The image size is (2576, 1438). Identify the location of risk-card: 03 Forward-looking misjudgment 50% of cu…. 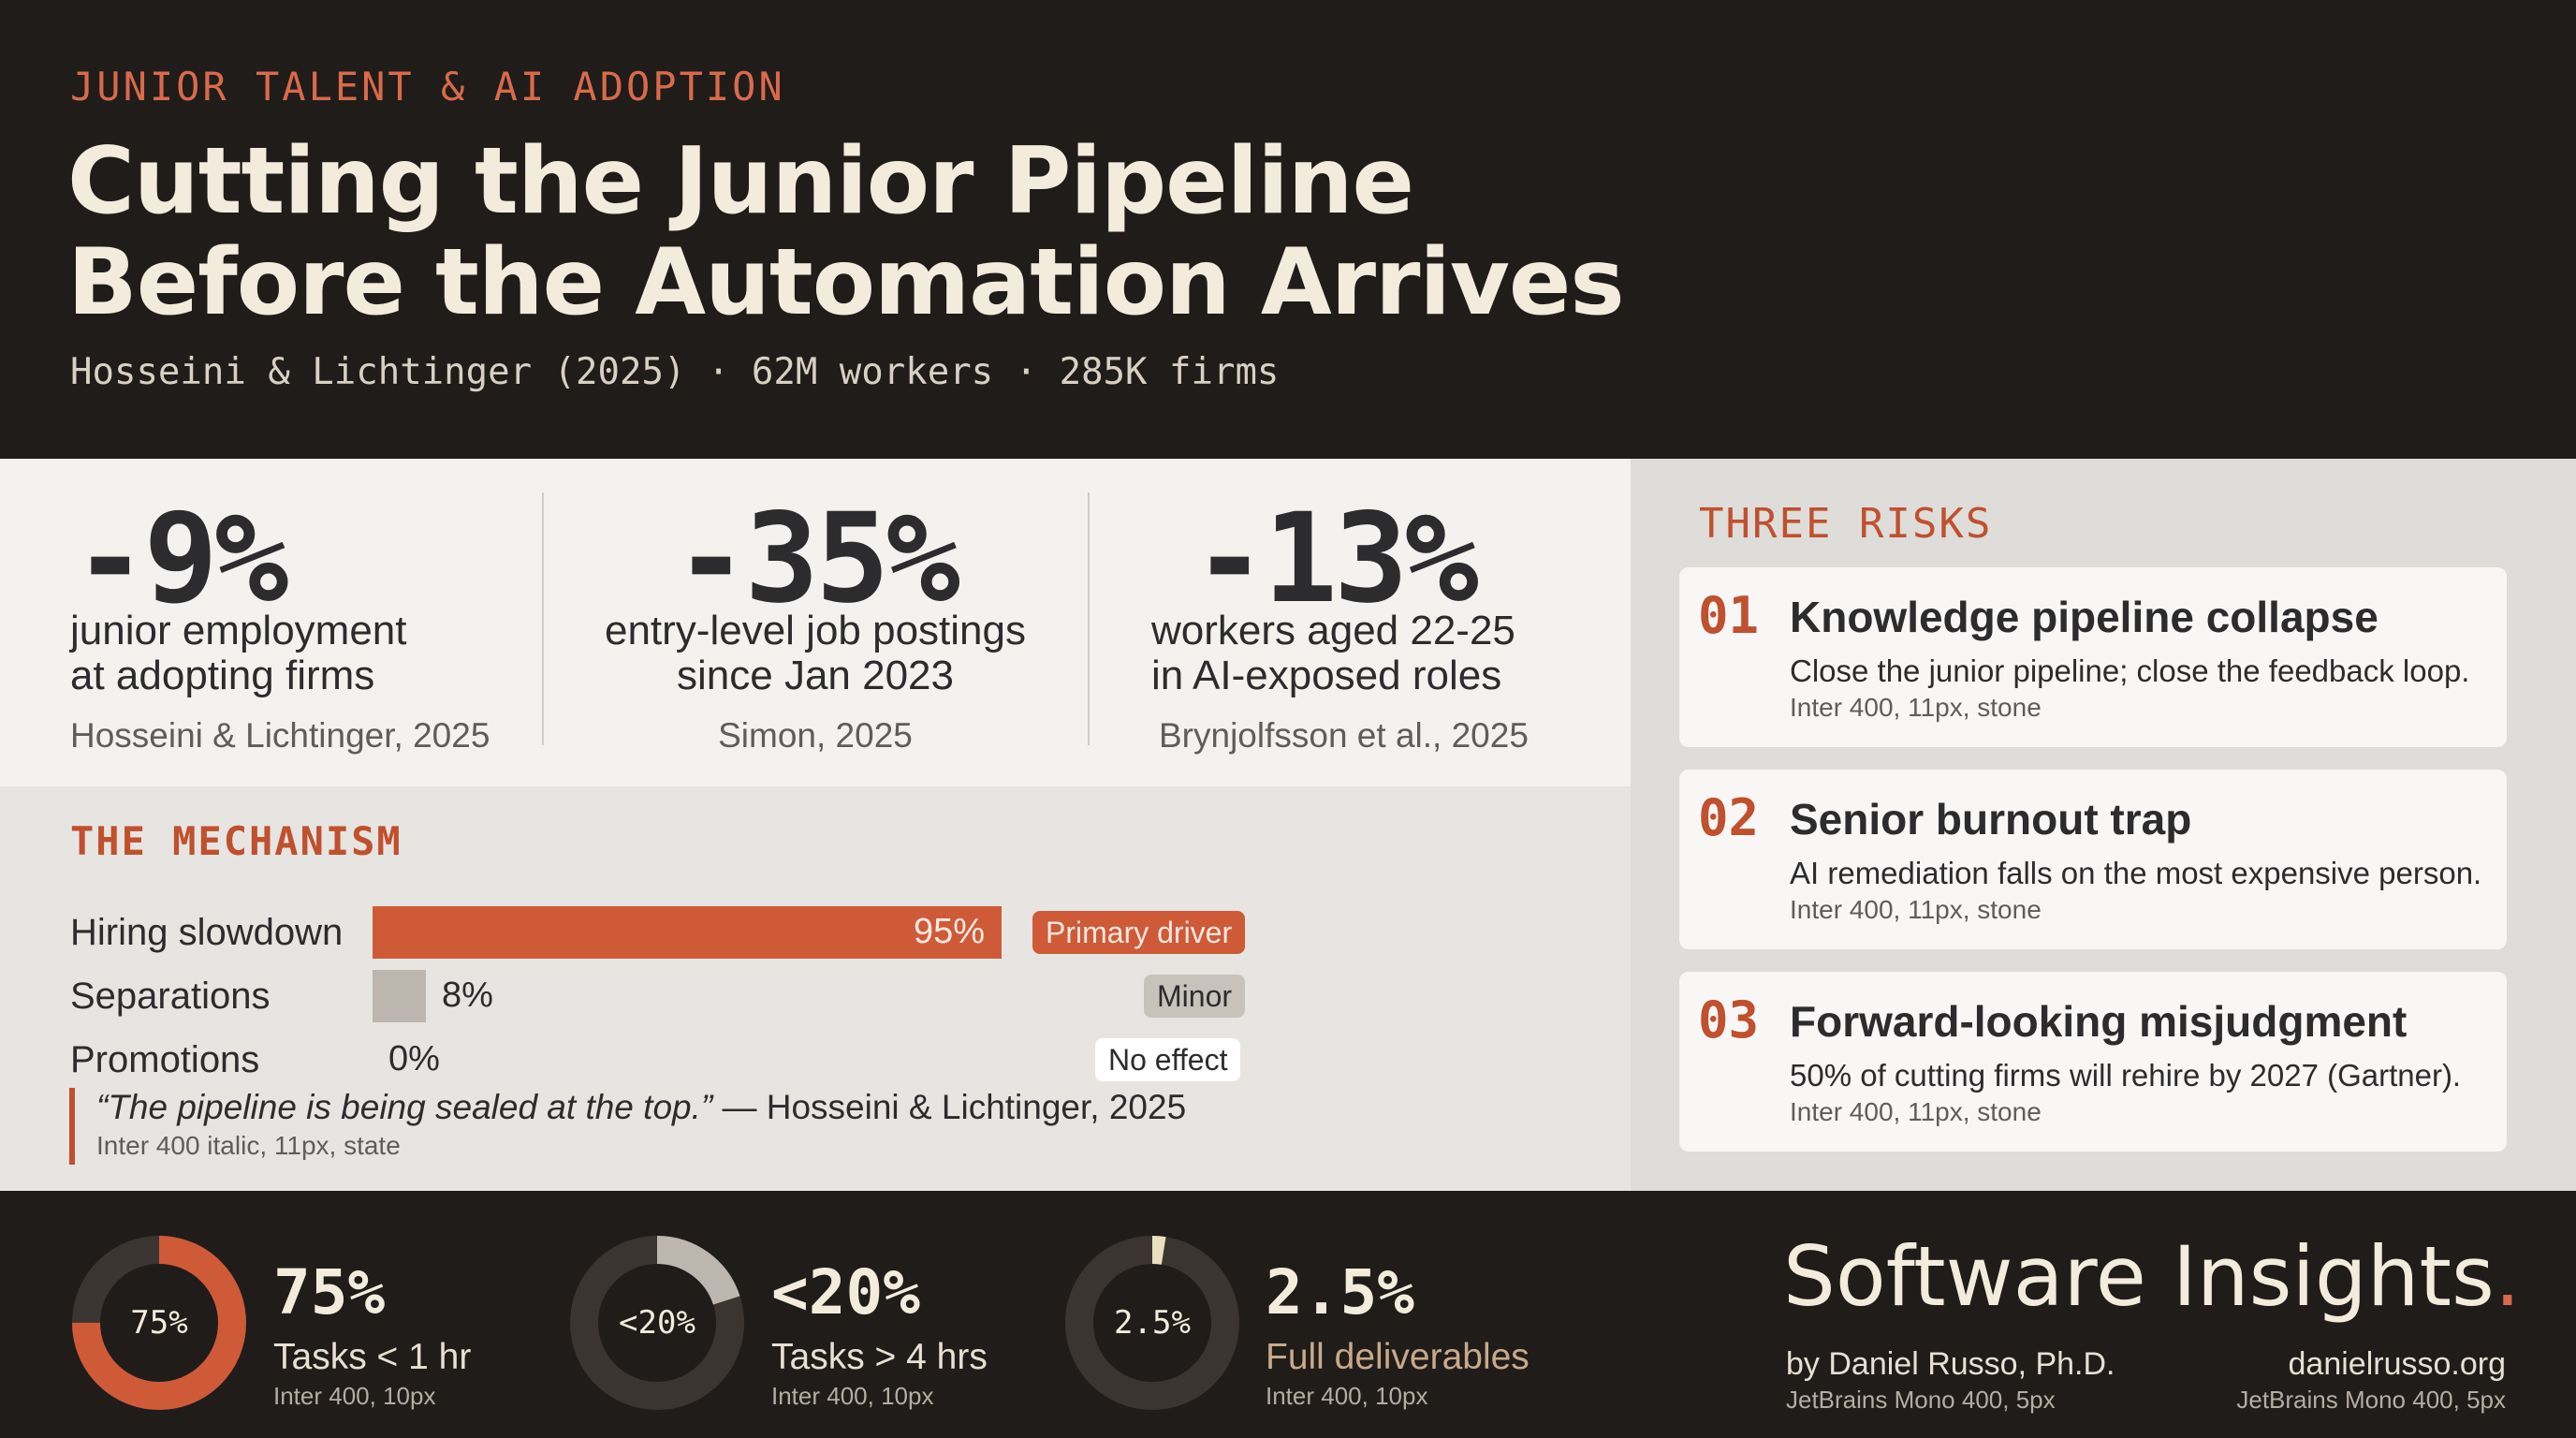
(2093, 1062).